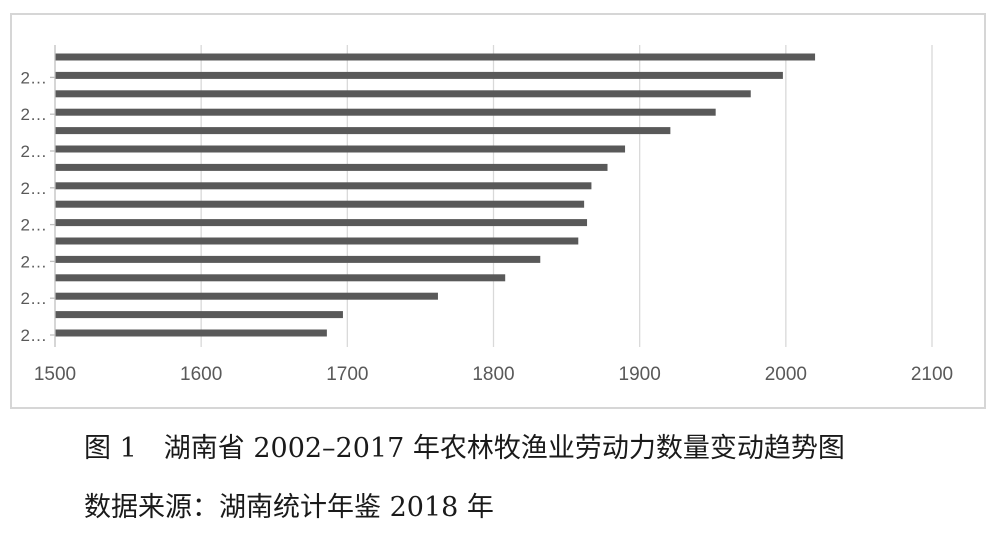 The image size is (996, 535). Describe the element at coordinates (201, 374) in the screenshot. I see `x-tick-label: 1600` at that location.